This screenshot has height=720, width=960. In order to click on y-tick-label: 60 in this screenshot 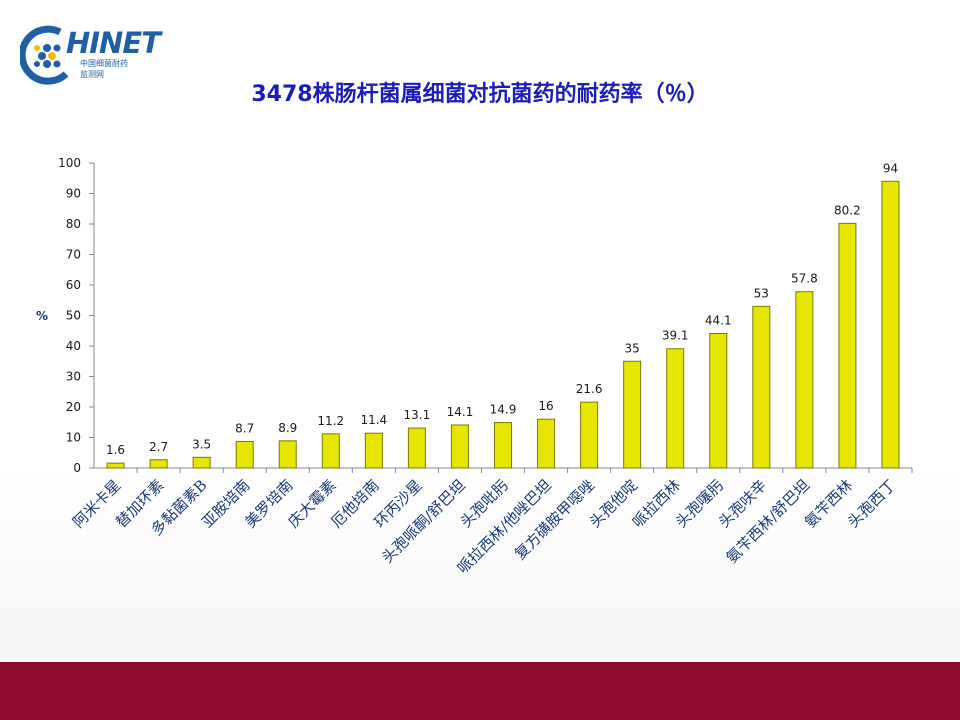, I will do `click(73, 285)`.